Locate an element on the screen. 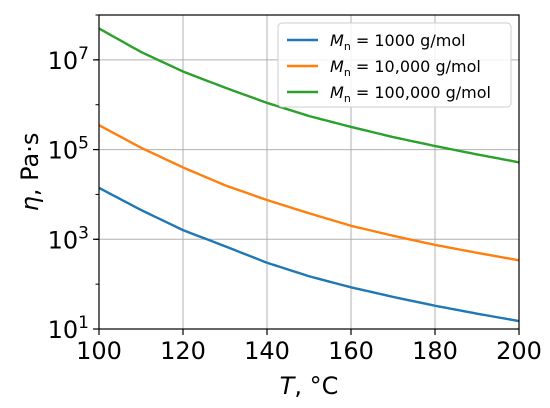 Image resolution: width=550 pixels, height=408 pixels. y-axis-label: η, Pa·s is located at coordinates (30, 172).